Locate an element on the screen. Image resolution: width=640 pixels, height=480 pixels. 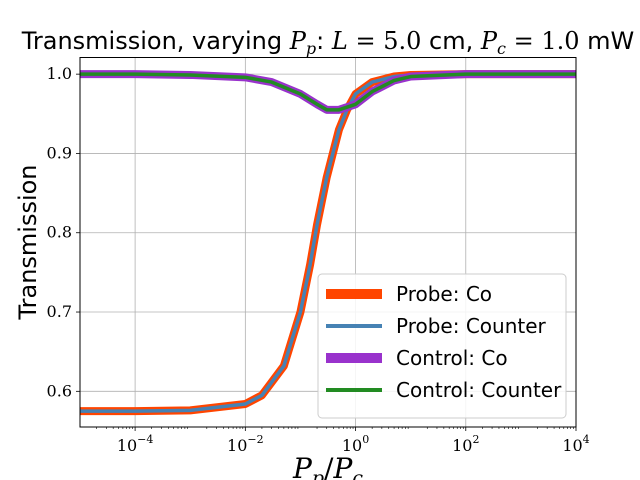
title-eq-l: = 5.0 is located at coordinates (385, 41).